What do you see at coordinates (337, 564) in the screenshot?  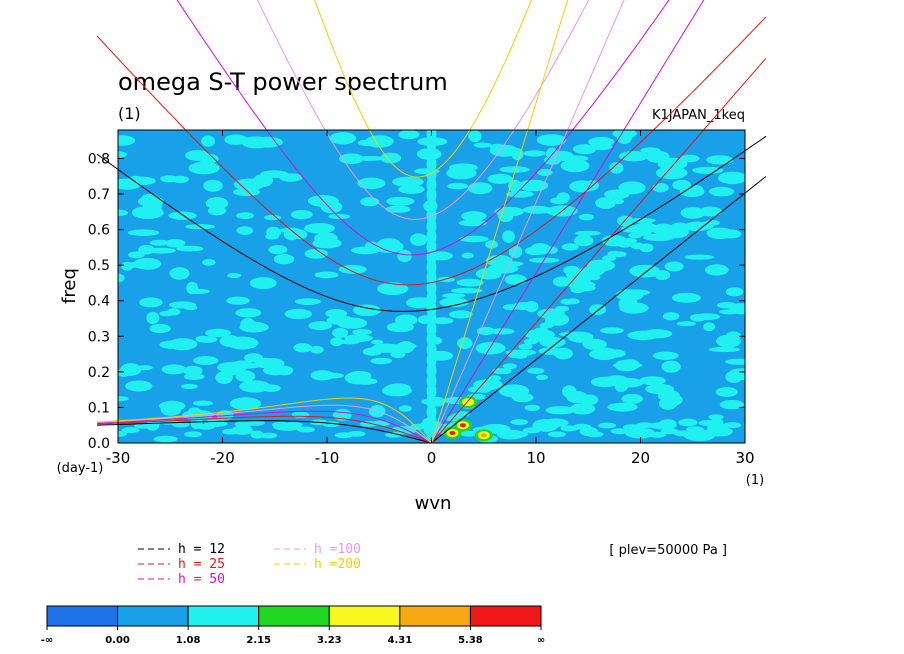 I see `legend-label: h =200` at bounding box center [337, 564].